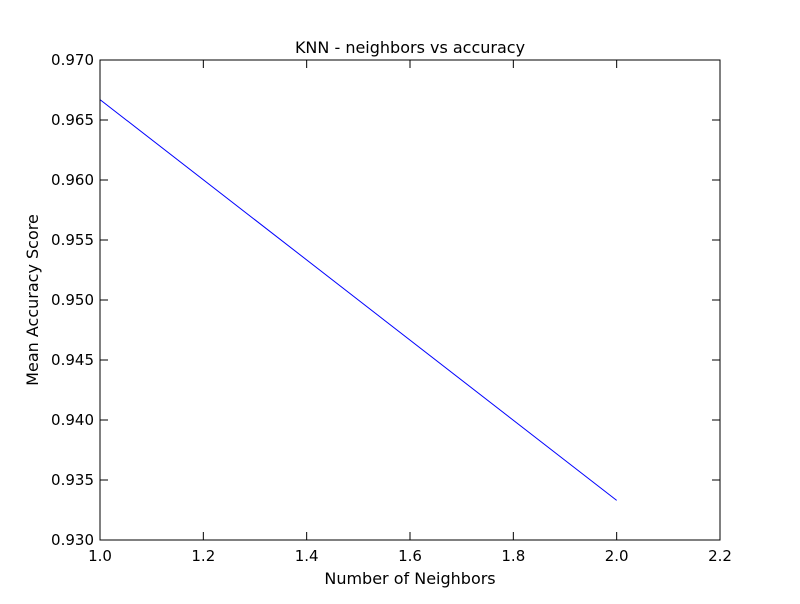 The height and width of the screenshot is (604, 800). What do you see at coordinates (72, 240) in the screenshot?
I see `y-tick-label: 0.955` at bounding box center [72, 240].